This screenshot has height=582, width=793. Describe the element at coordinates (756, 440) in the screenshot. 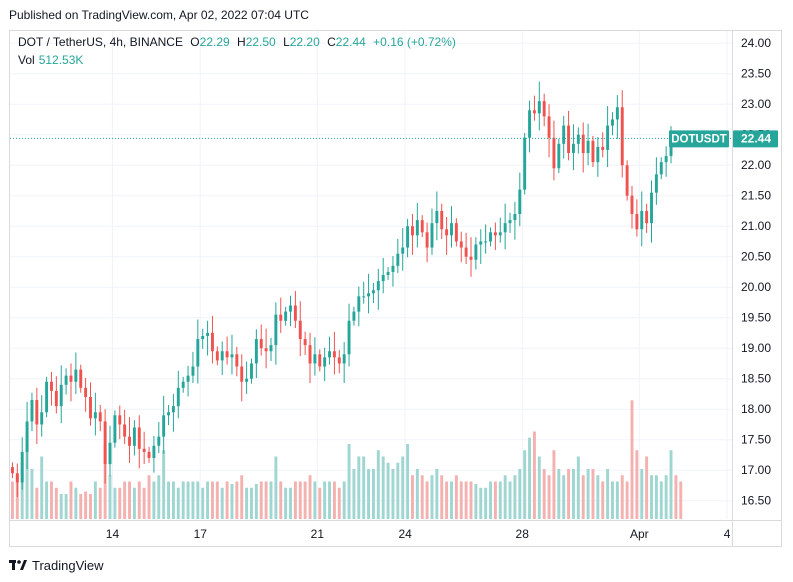

I see `y-tick-label: 17.50` at that location.